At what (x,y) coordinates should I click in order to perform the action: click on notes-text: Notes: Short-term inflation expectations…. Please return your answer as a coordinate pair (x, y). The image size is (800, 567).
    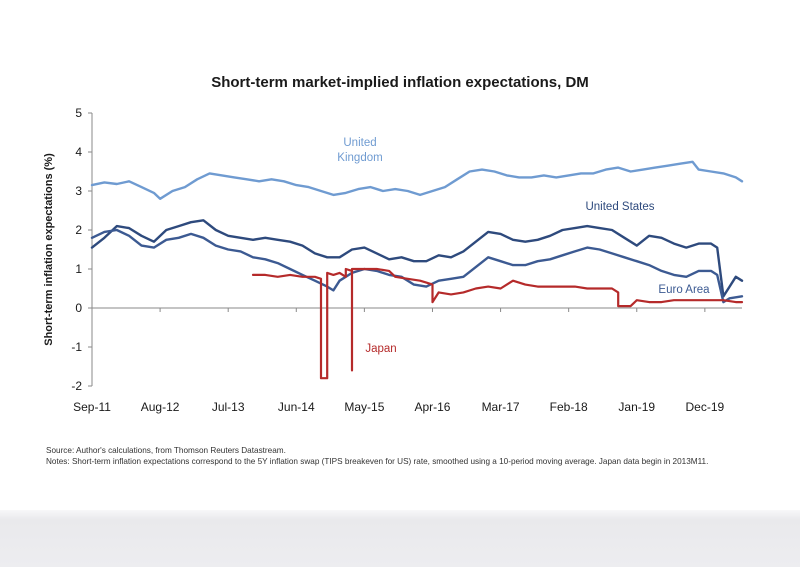
    Looking at the image, I should click on (377, 461).